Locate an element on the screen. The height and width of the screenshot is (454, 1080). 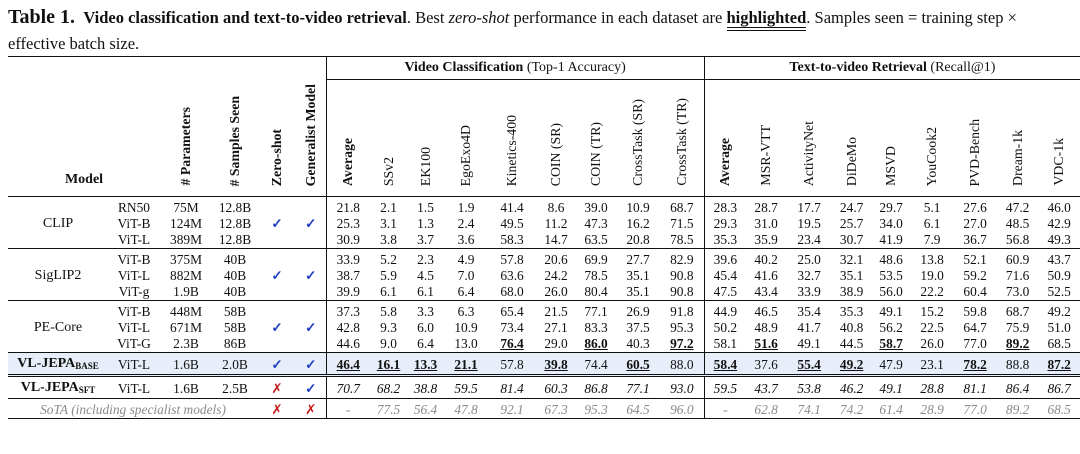
tvr-value: 13.8 is located at coordinates (932, 258).